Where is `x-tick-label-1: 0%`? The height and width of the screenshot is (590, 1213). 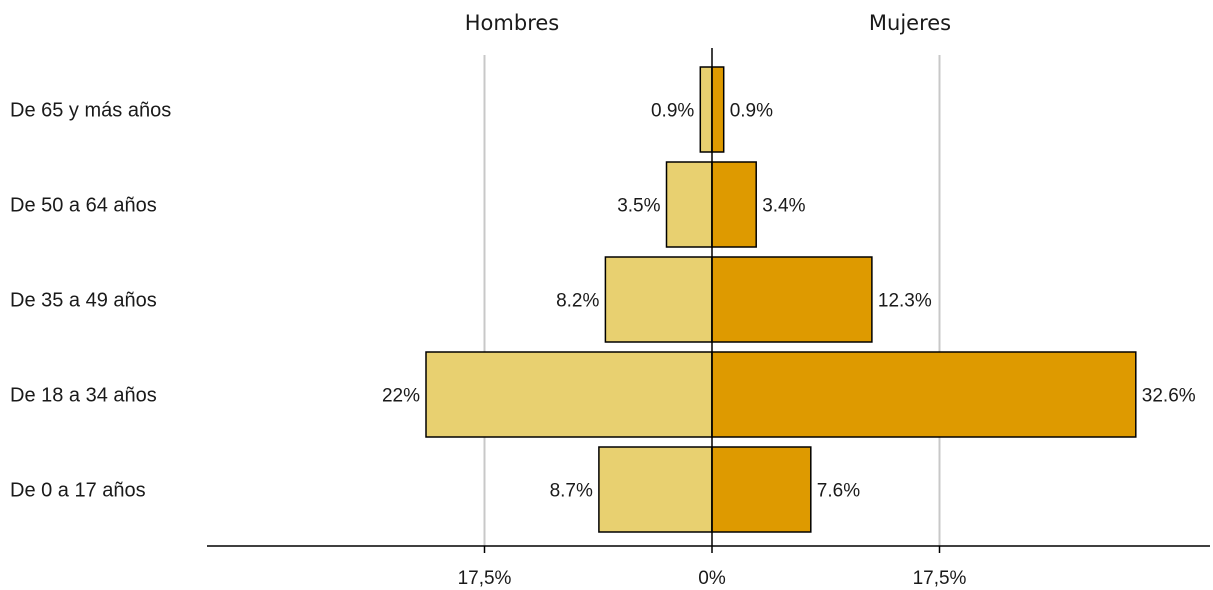
x-tick-label-1: 0% is located at coordinates (712, 578).